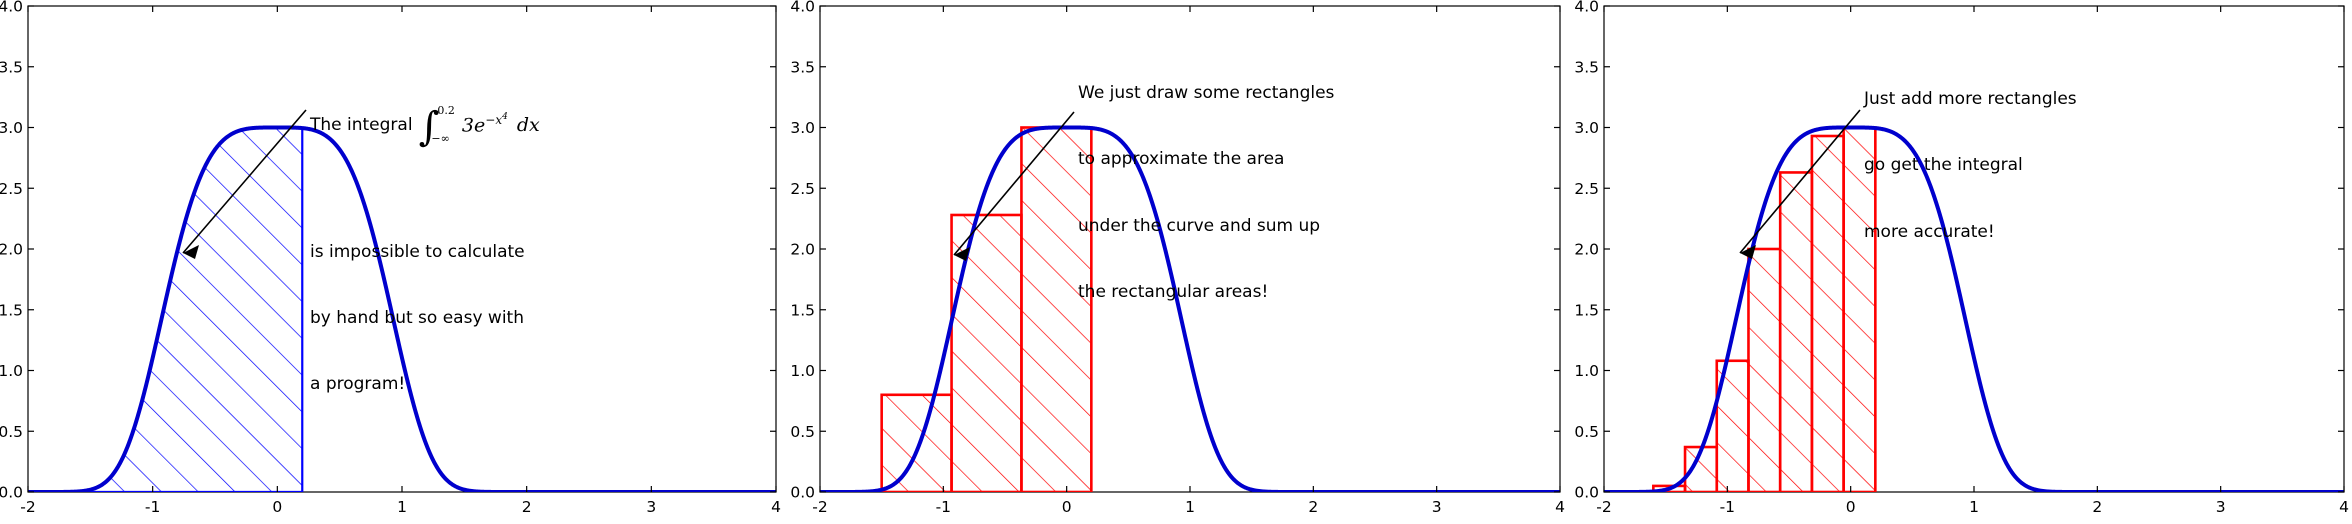  What do you see at coordinates (505, 117) in the screenshot?
I see `exponent-power: 4` at bounding box center [505, 117].